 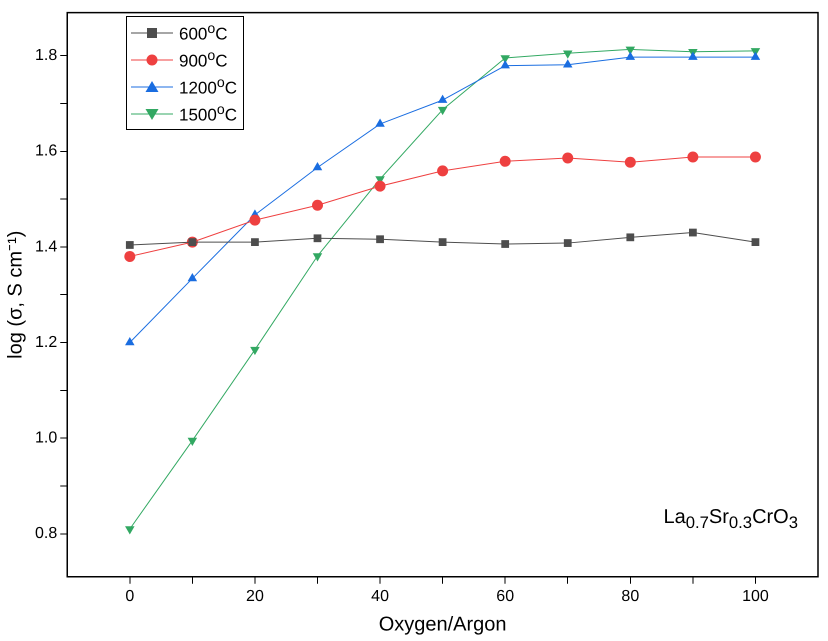 I want to click on y-tick-label: 1.2, so click(x=46, y=342).